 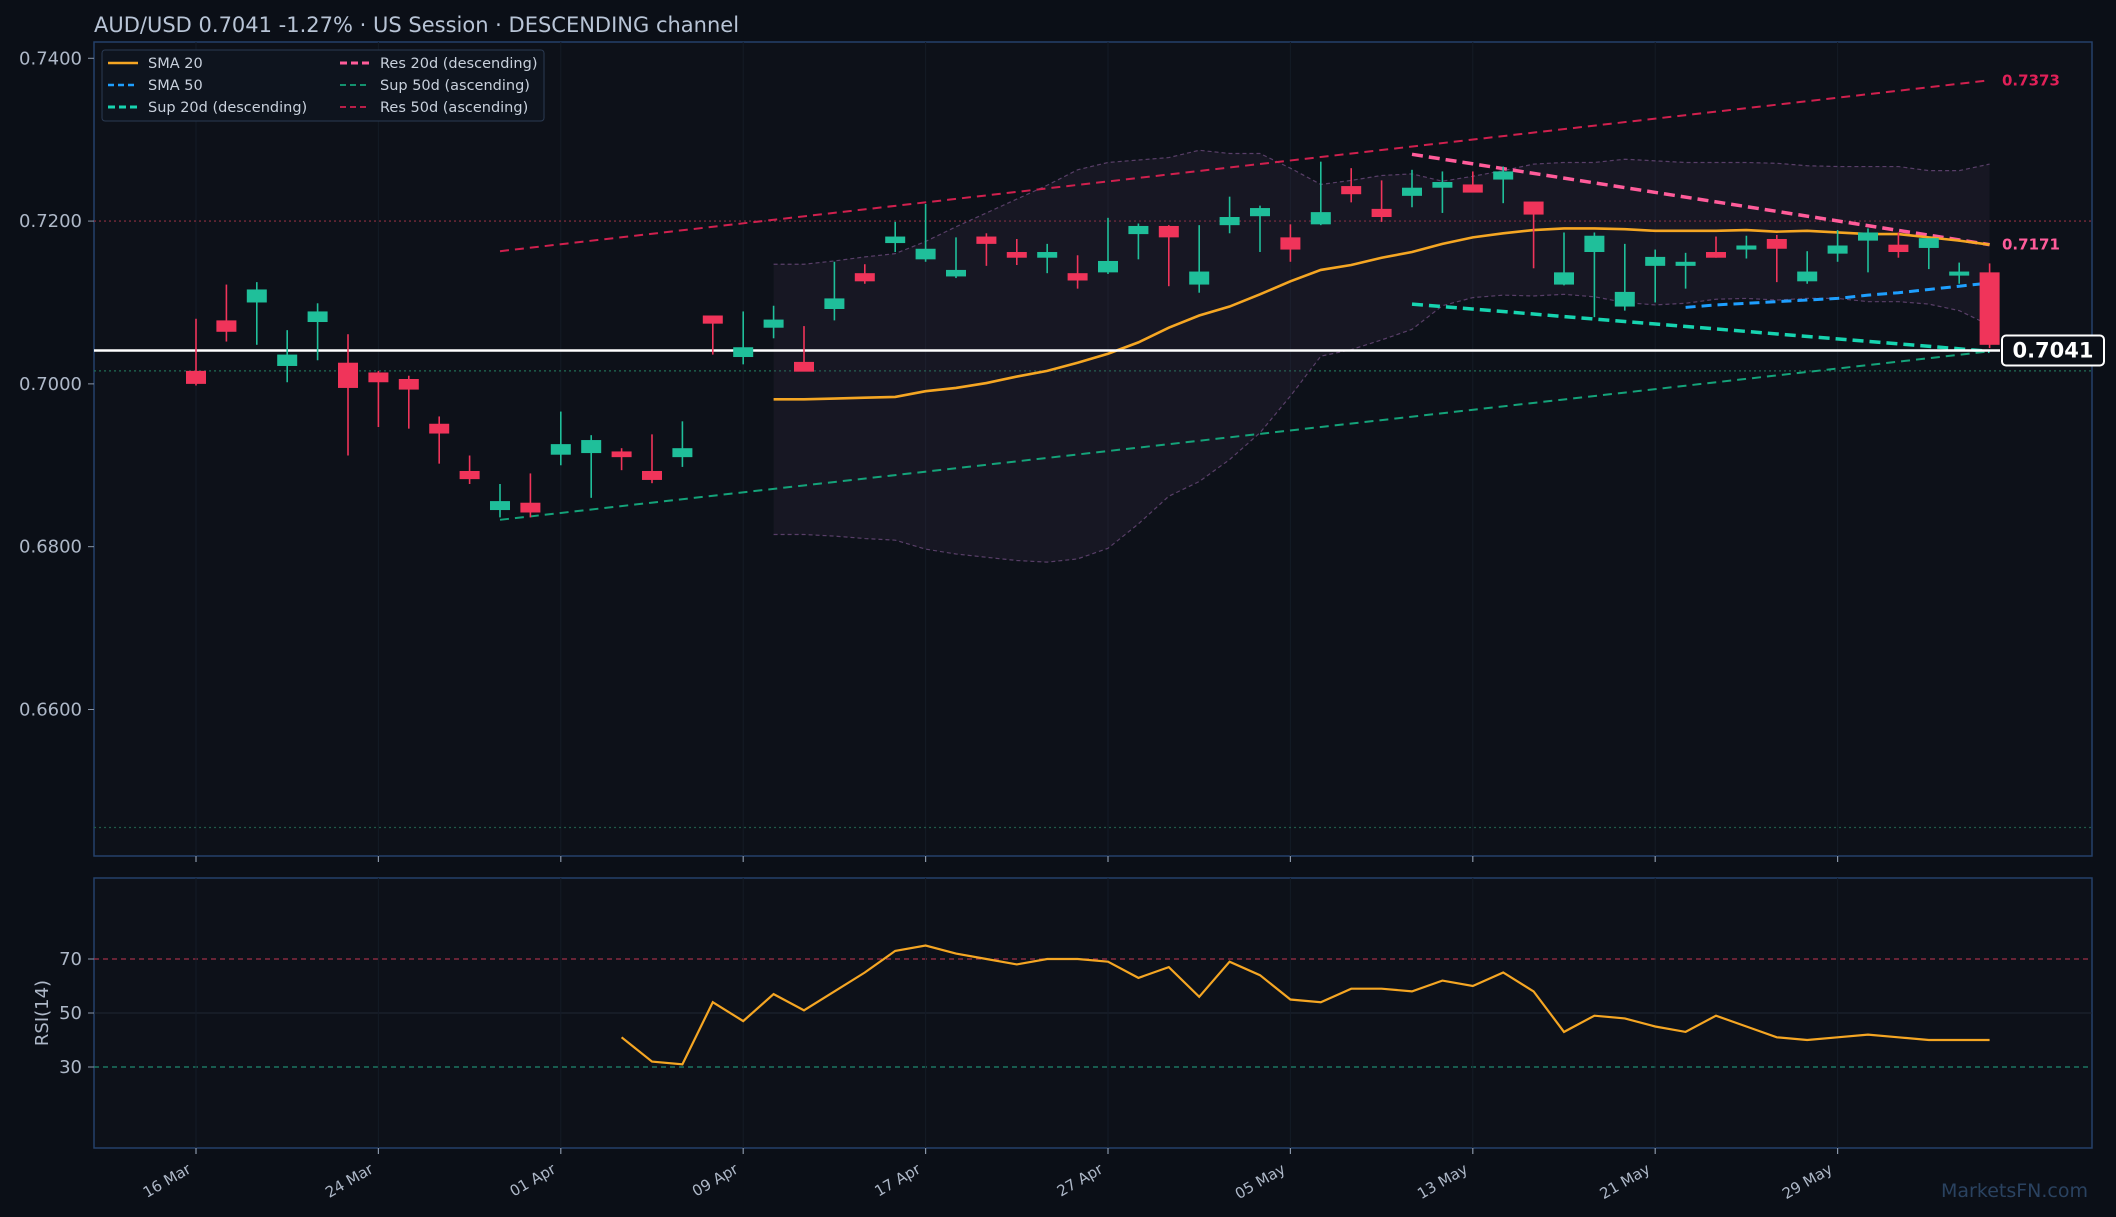 What do you see at coordinates (50, 709) in the screenshot?
I see `y-tick-label: 0.6600` at bounding box center [50, 709].